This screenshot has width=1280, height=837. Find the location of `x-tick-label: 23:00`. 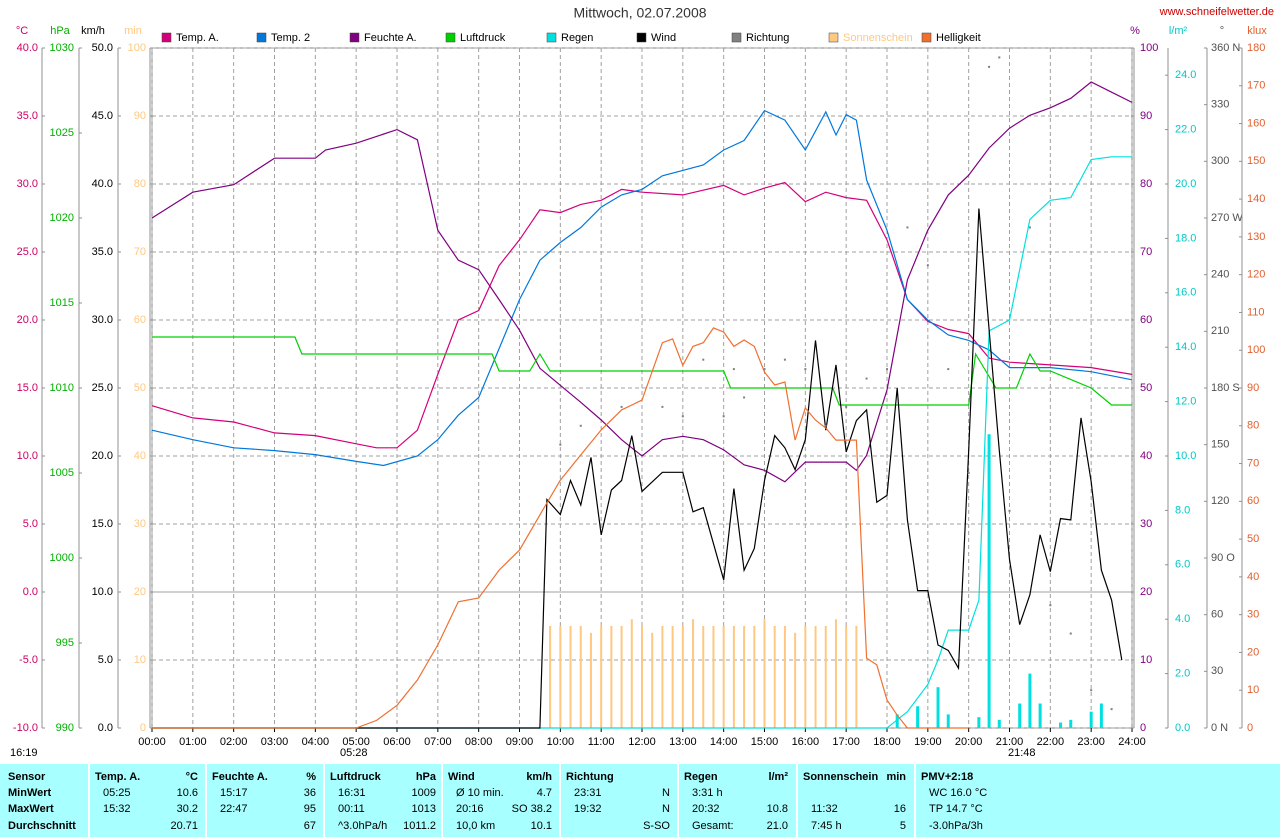

x-tick-label: 23:00 is located at coordinates (1091, 742).